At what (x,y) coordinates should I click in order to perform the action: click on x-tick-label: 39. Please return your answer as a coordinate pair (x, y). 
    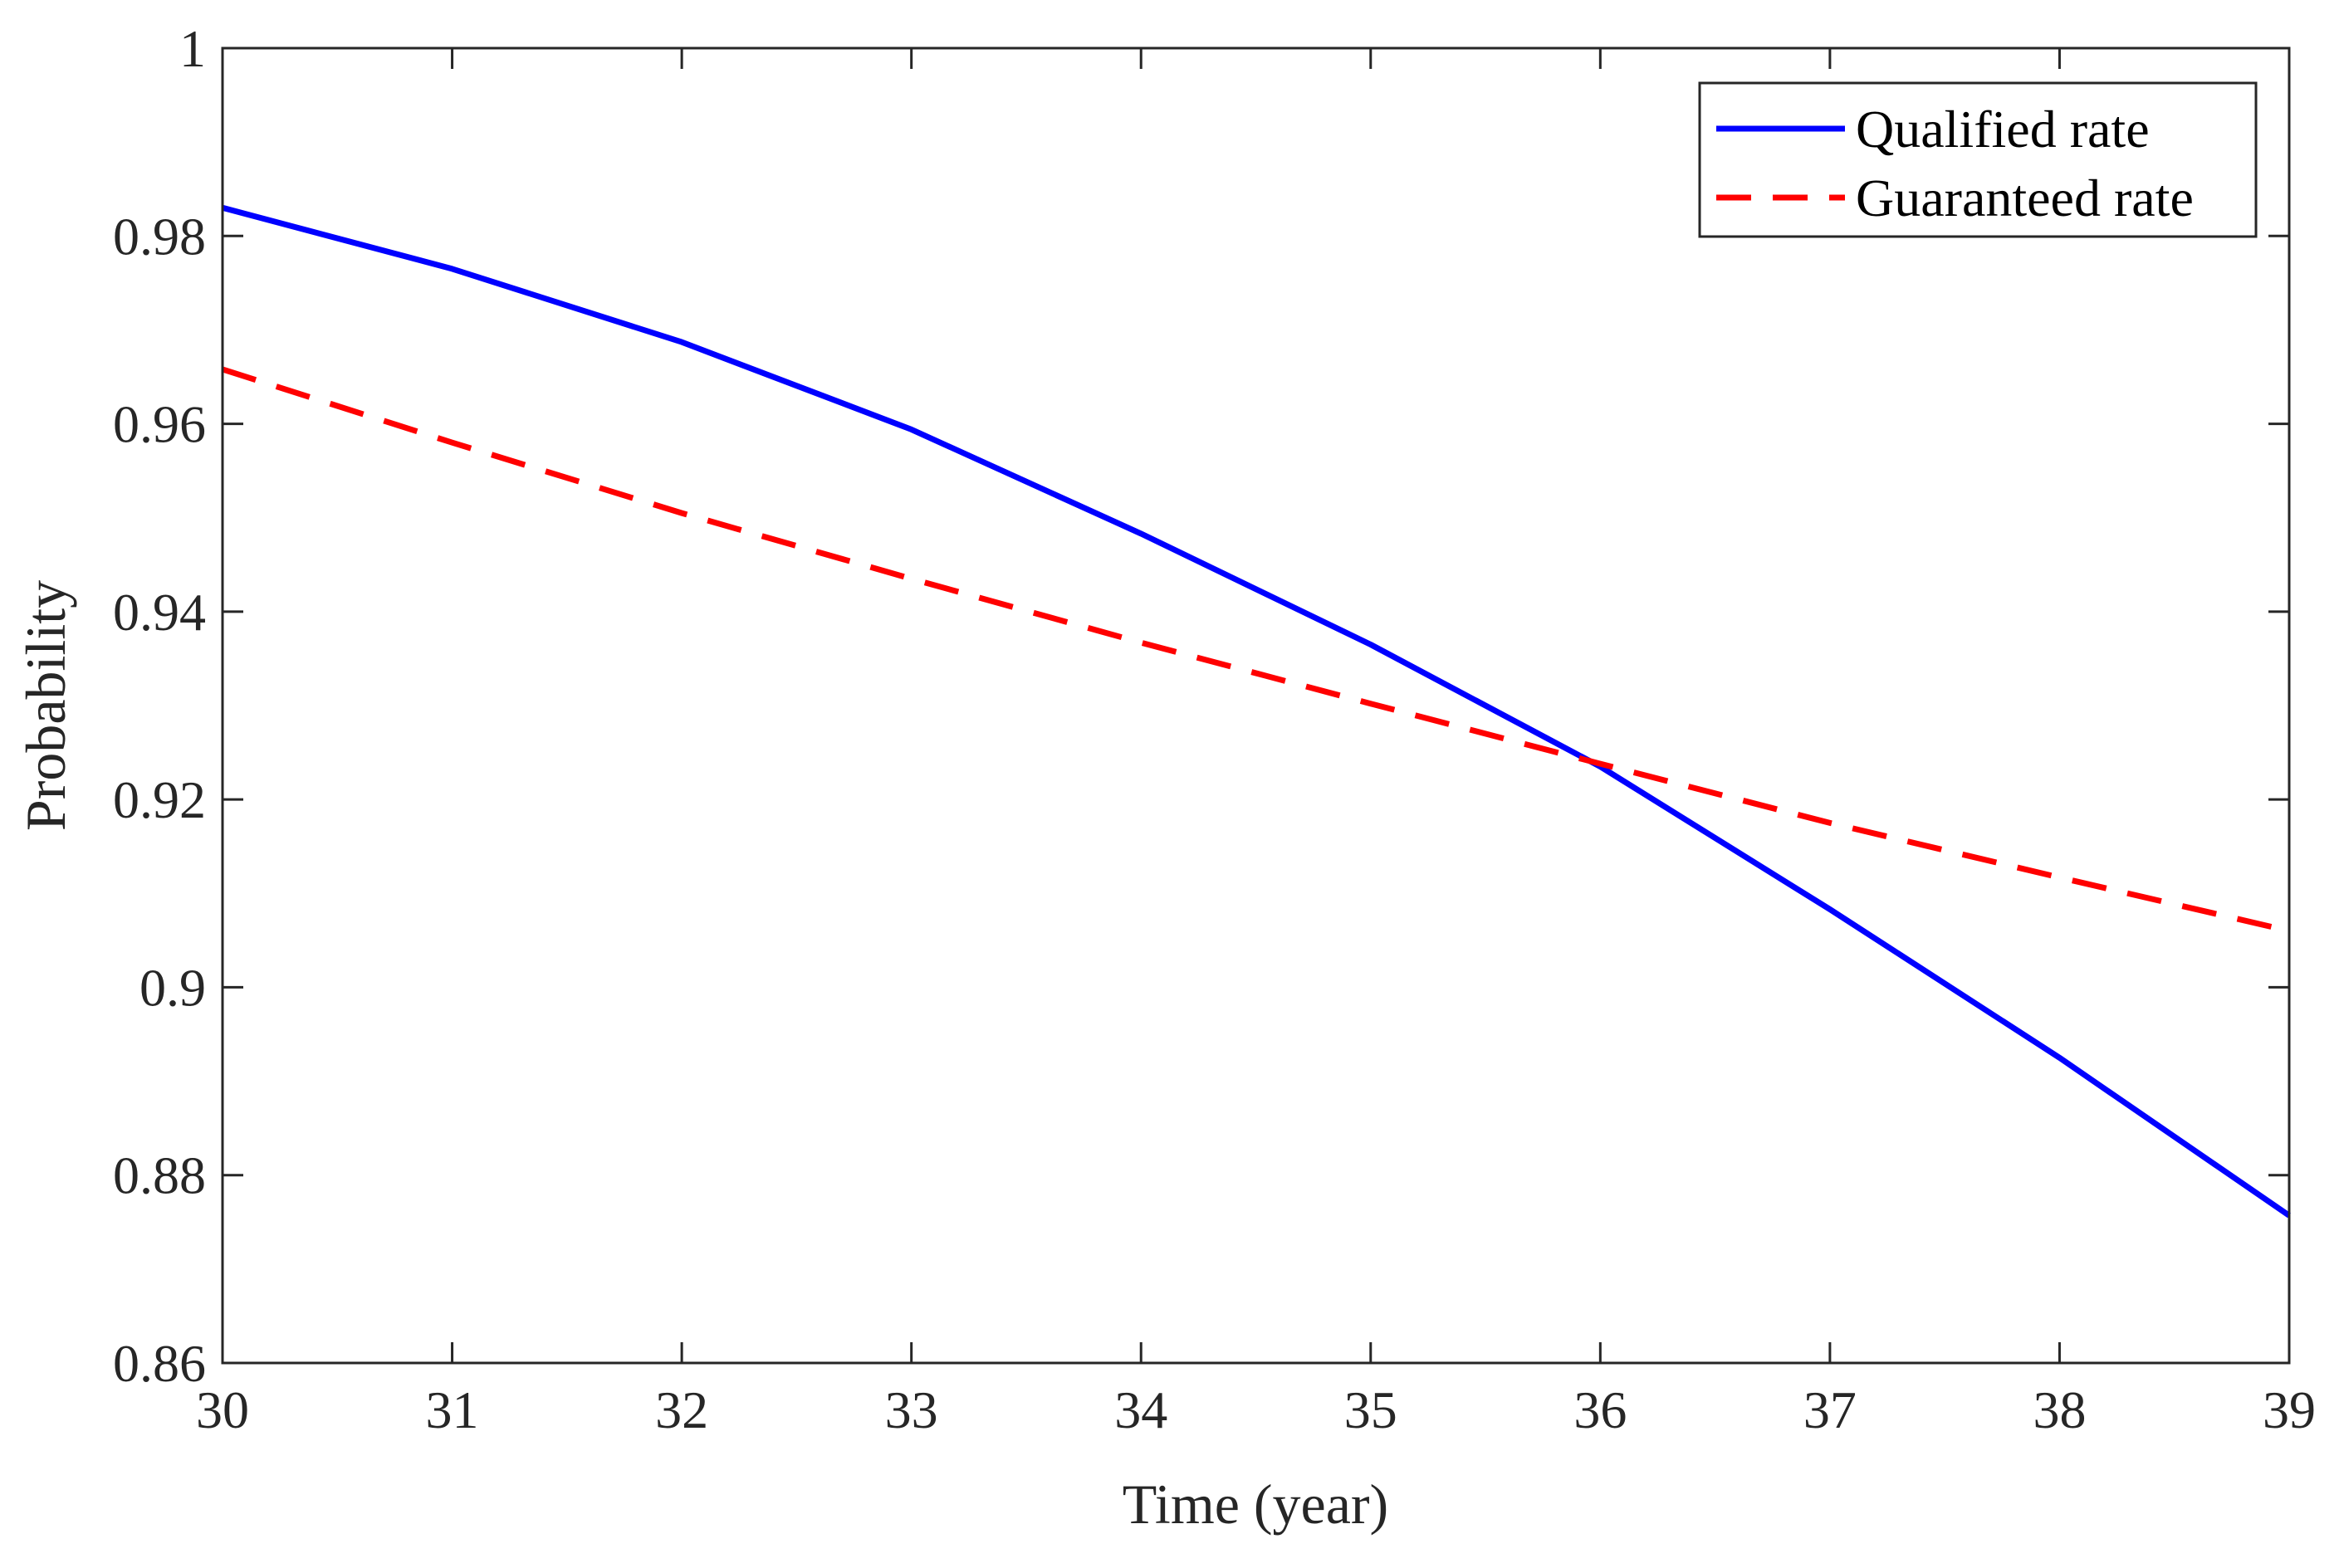
    Looking at the image, I should click on (2289, 1410).